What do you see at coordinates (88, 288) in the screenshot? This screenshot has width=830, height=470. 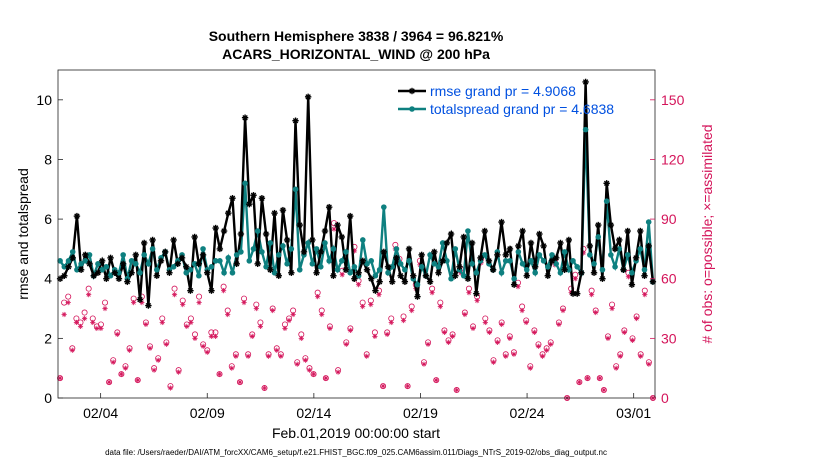 I see `obs-possible-marker` at bounding box center [88, 288].